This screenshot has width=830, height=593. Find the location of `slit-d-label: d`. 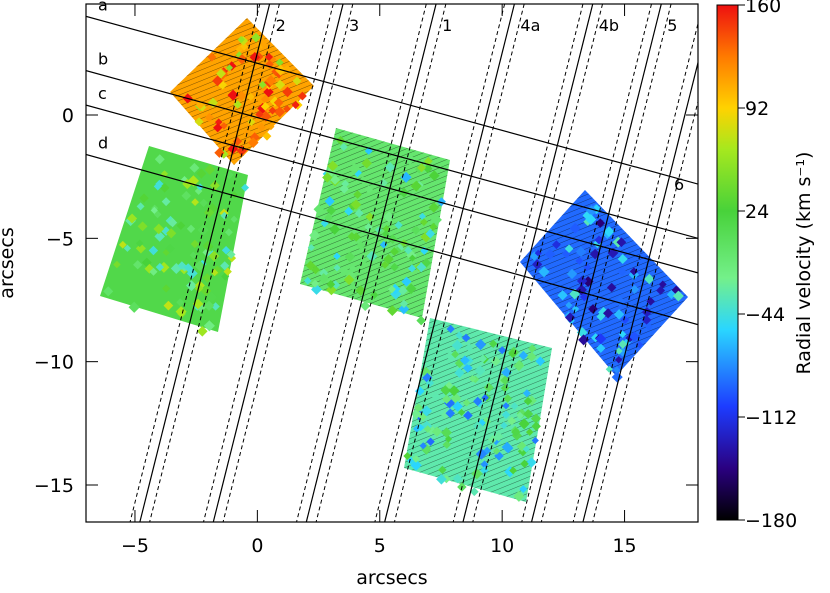

slit-d-label: d is located at coordinates (103, 142).